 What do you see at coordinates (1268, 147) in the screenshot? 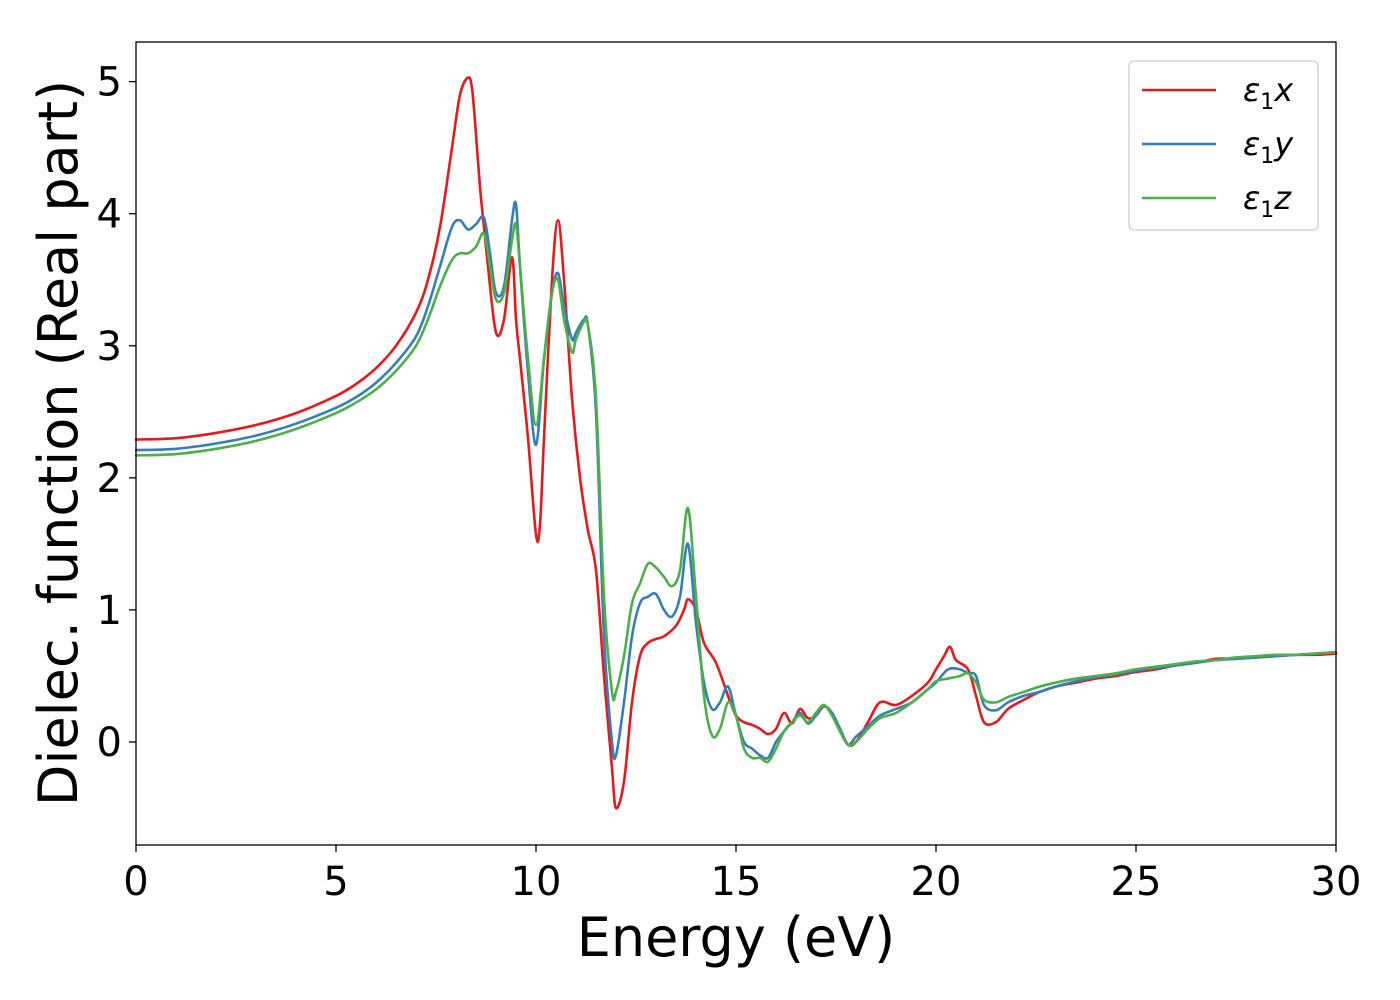
I see `legend-label-y: ε1y` at bounding box center [1268, 147].